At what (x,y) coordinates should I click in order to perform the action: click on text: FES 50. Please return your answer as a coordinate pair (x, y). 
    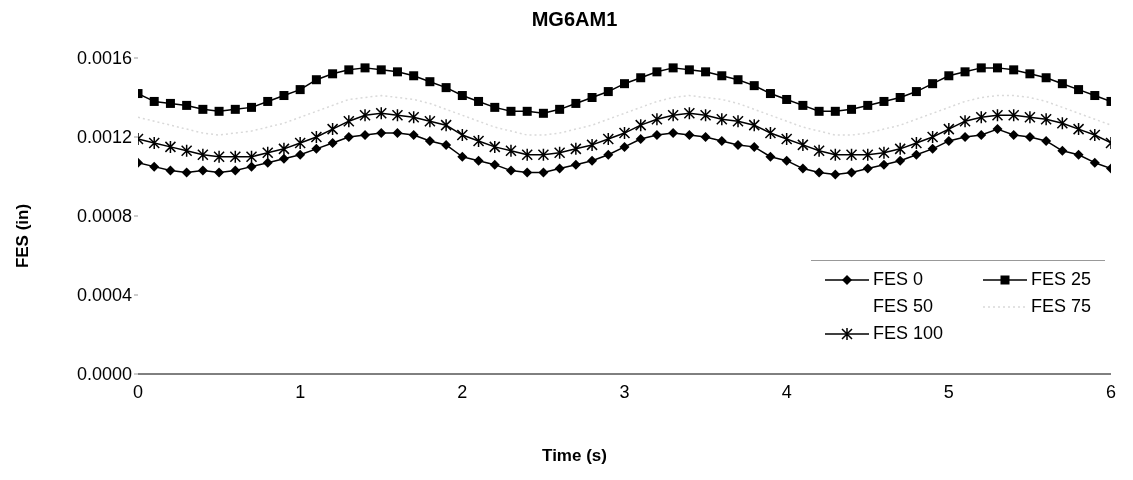
    Looking at the image, I should click on (902, 306).